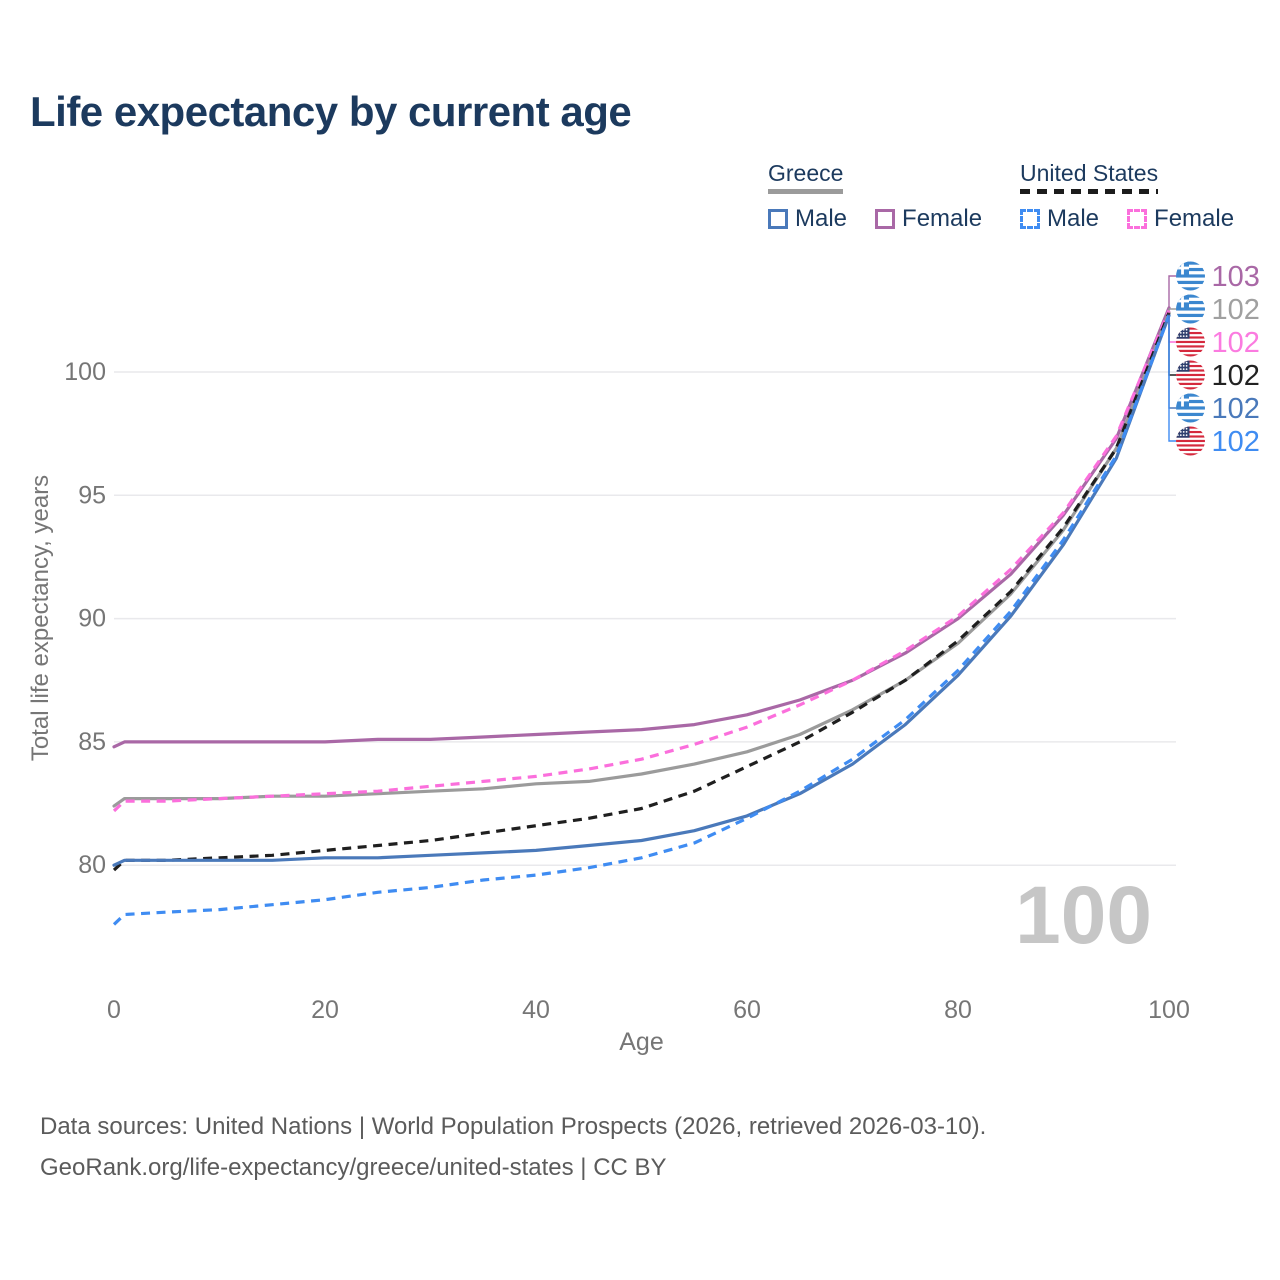 The width and height of the screenshot is (1280, 1280). I want to click on legend-country-greece: Greece, so click(806, 177).